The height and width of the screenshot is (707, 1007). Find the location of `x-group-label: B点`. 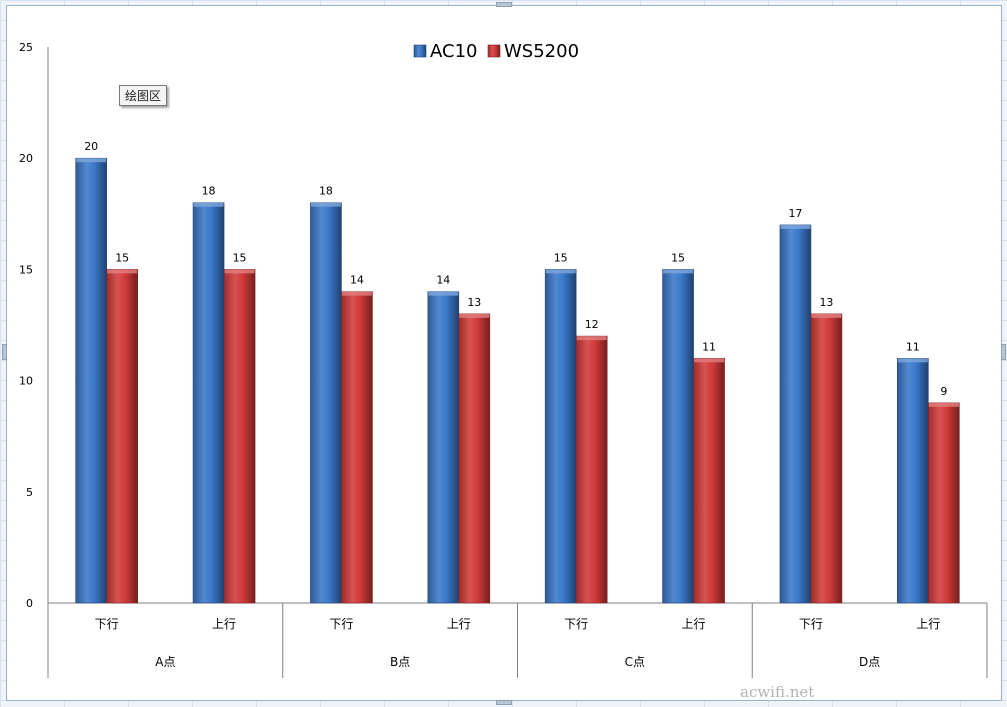

x-group-label: B点 is located at coordinates (400, 662).